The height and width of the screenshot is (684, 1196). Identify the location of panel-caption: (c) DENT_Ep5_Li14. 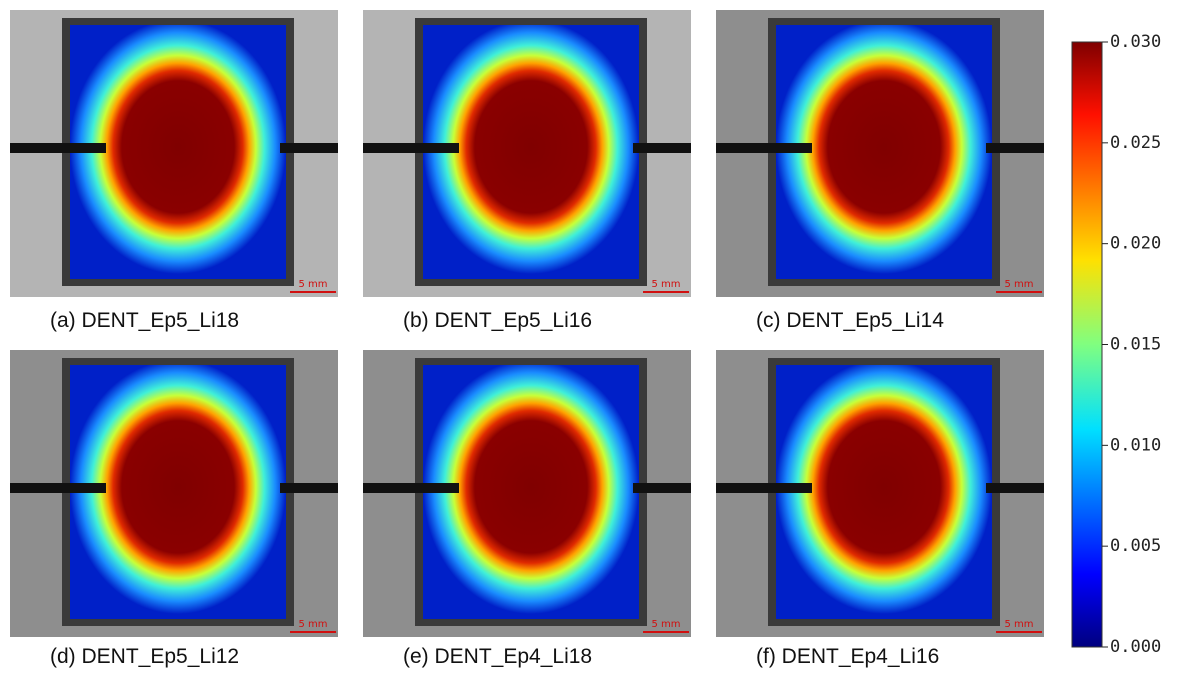
(850, 320).